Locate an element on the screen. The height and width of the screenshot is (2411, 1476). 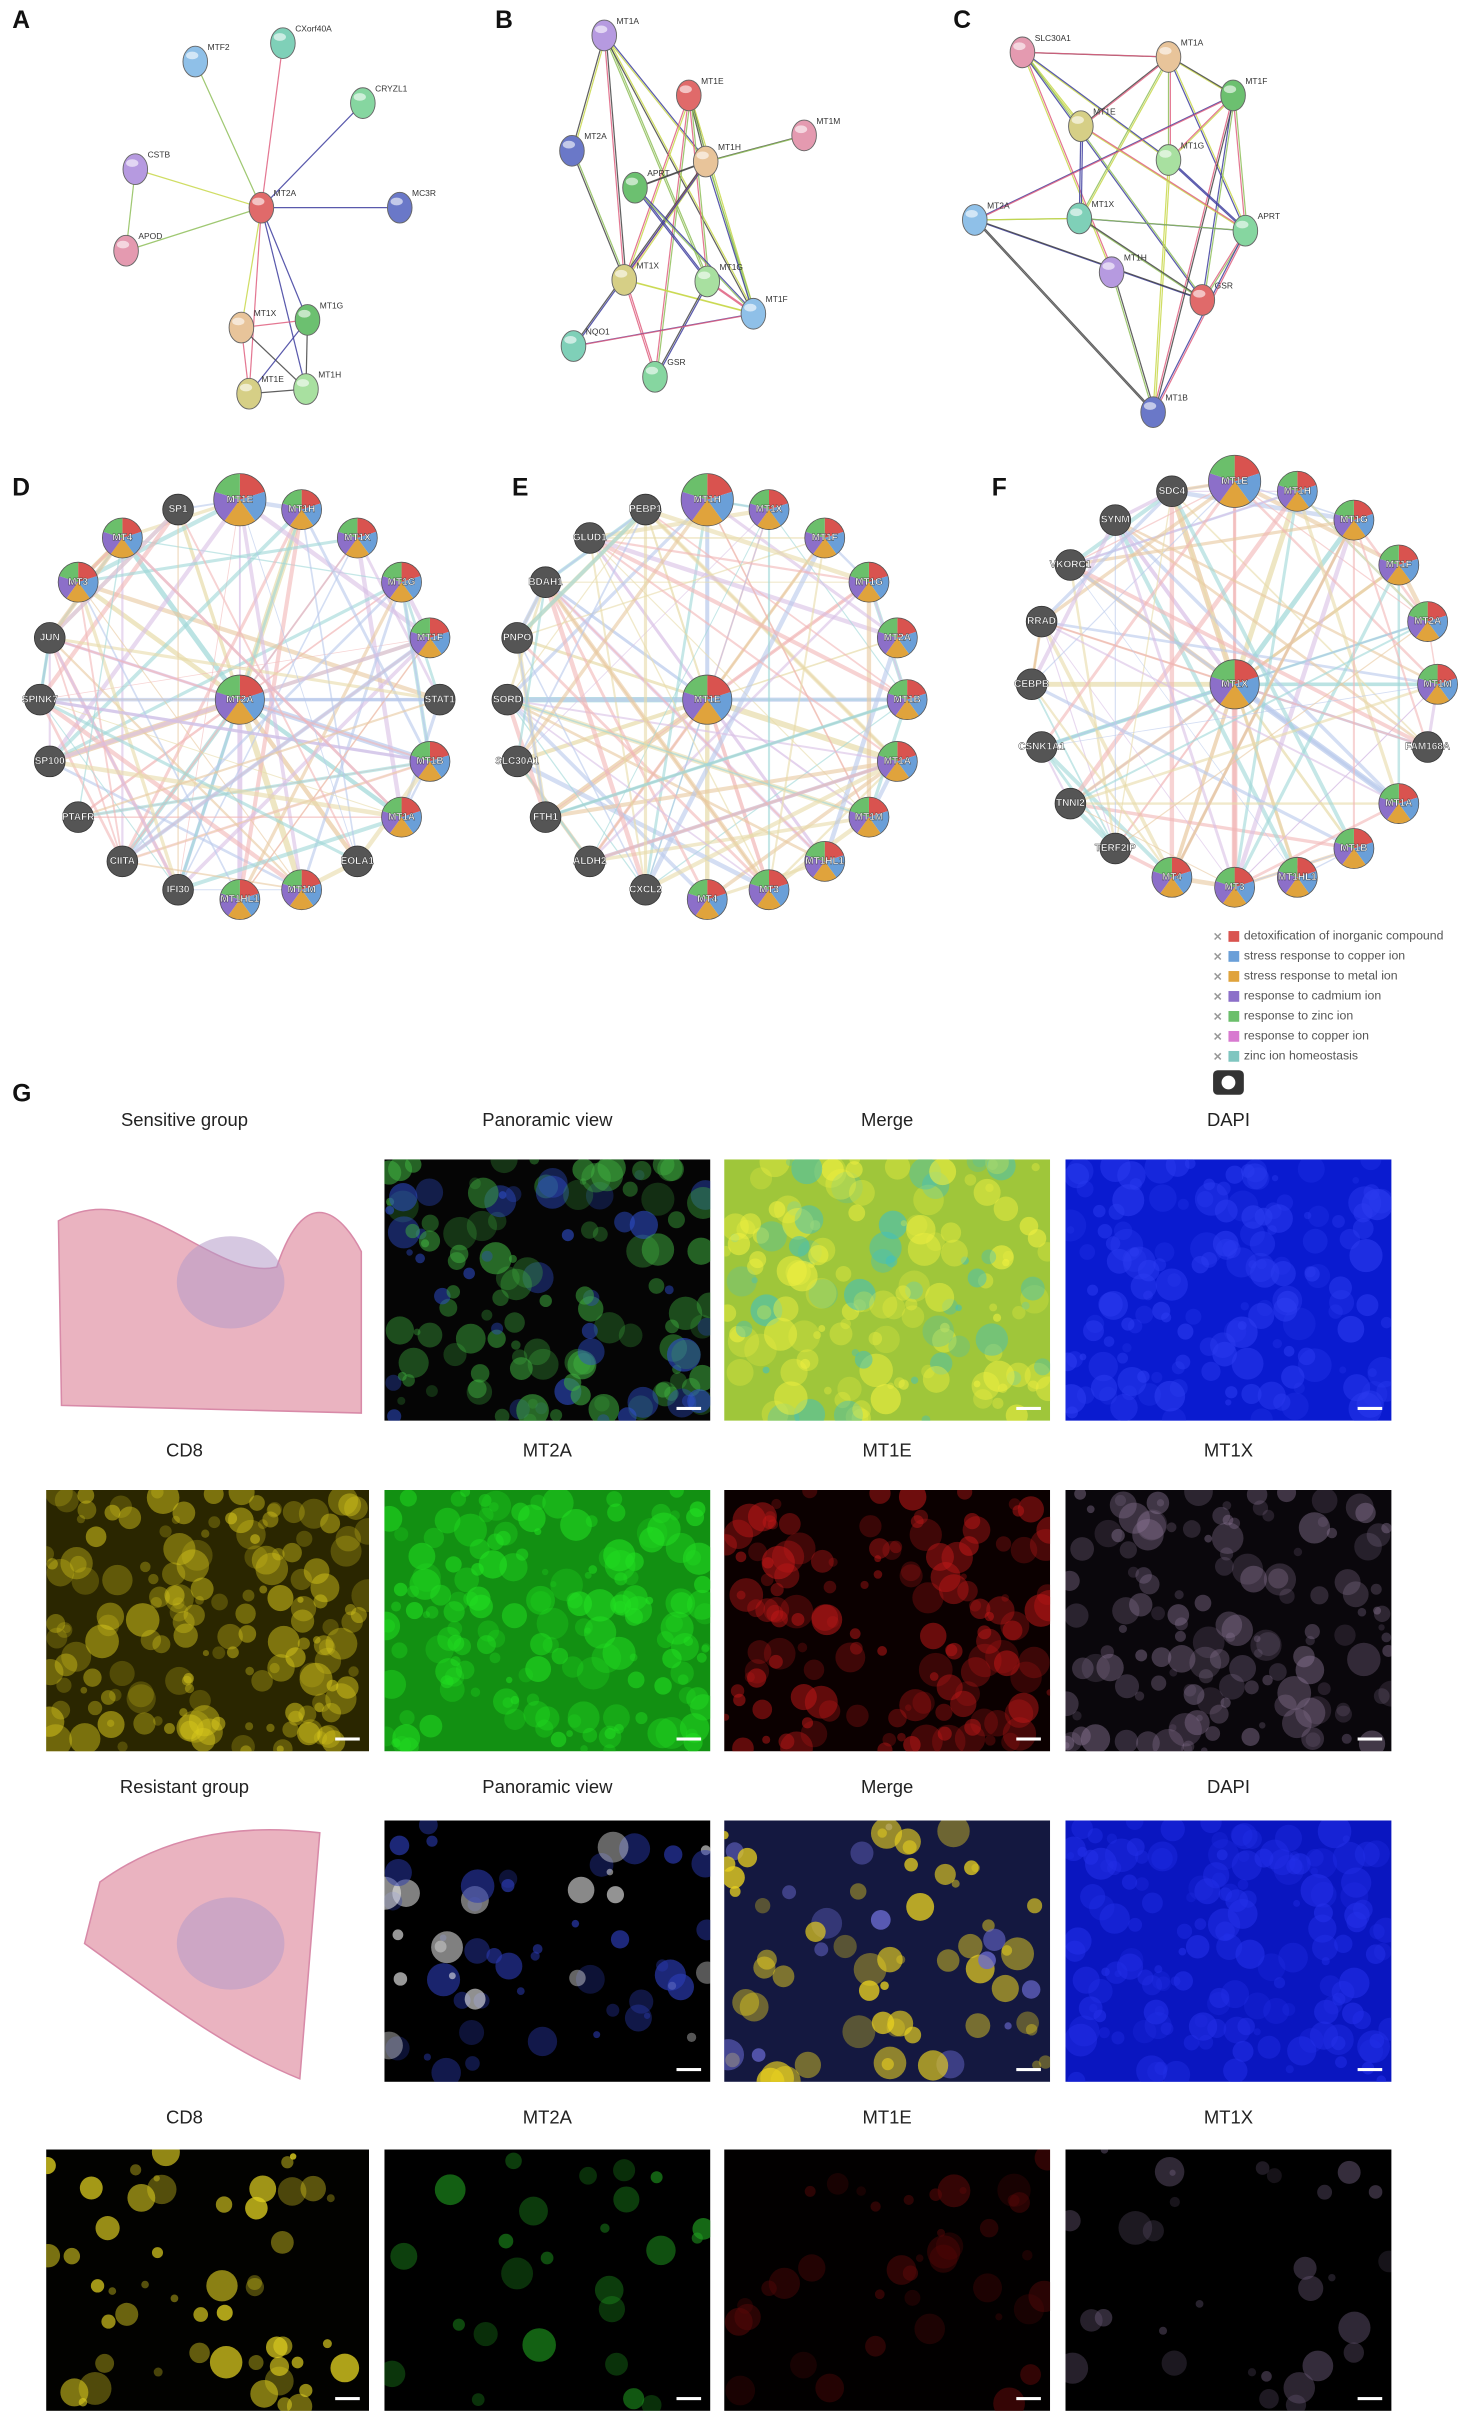
panel-letter: D is located at coordinates (21, 488).